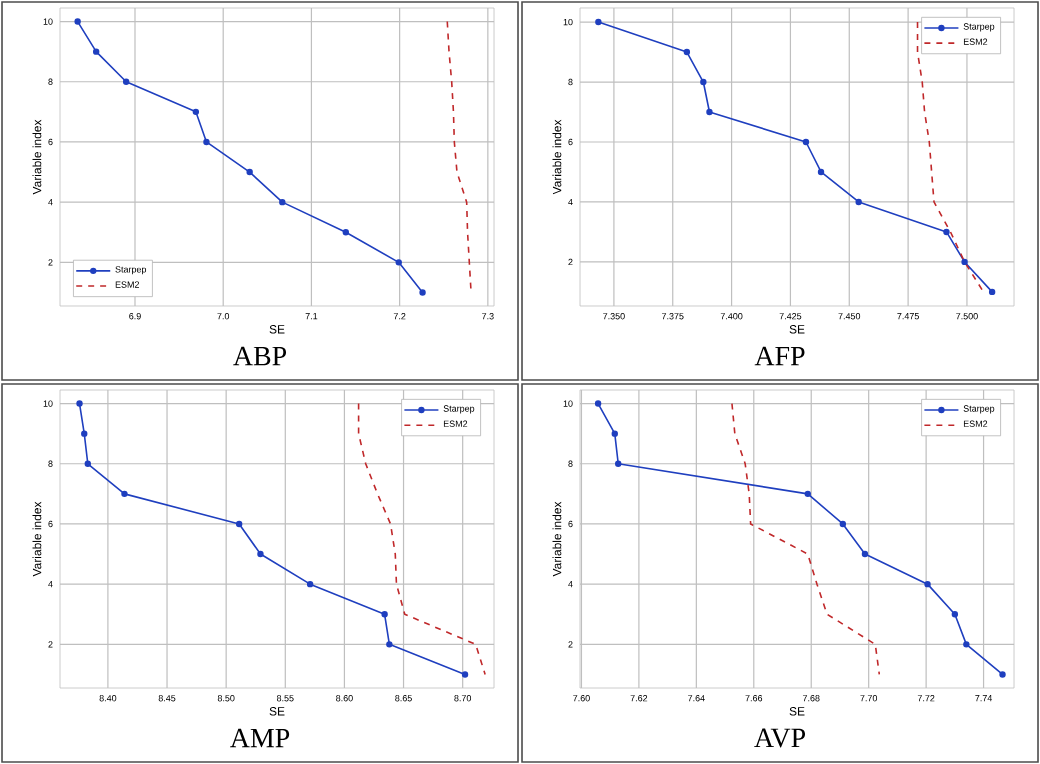  I want to click on text: AMP, so click(260, 738).